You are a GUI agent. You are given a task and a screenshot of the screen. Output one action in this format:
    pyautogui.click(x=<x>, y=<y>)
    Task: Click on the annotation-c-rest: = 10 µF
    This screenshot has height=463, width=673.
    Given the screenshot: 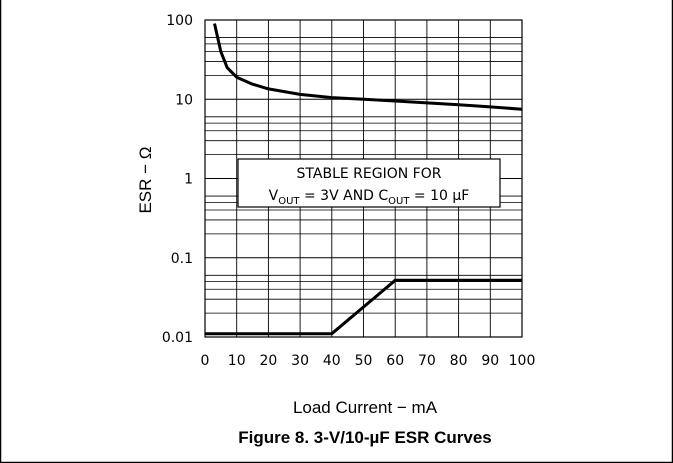 What is the action you would take?
    pyautogui.click(x=439, y=196)
    